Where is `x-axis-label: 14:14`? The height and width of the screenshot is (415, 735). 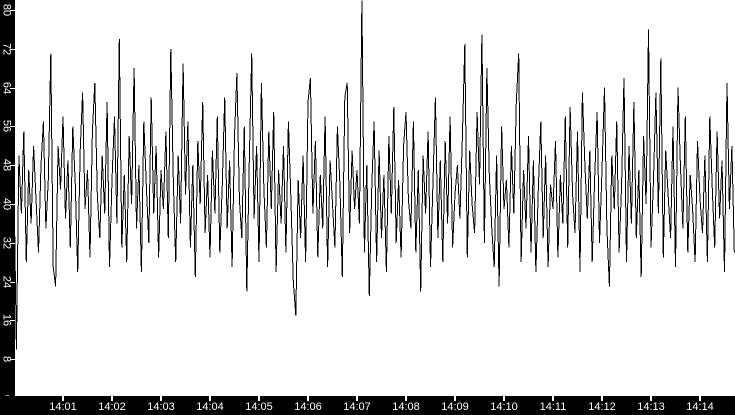
x-axis-label: 14:14 is located at coordinates (700, 407).